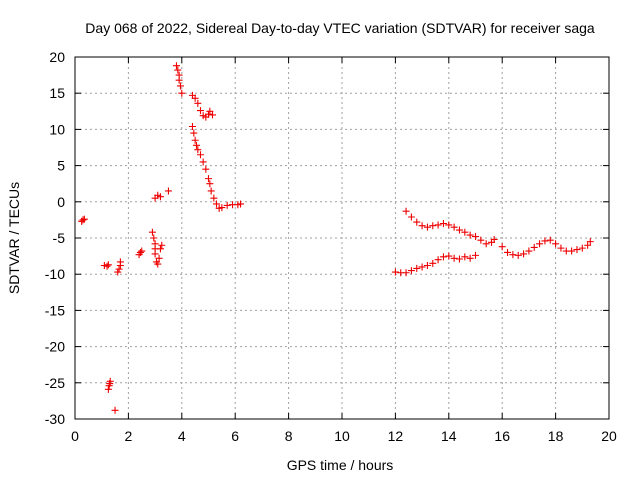 The height and width of the screenshot is (480, 640). I want to click on y-tick-label: 15, so click(57, 93).